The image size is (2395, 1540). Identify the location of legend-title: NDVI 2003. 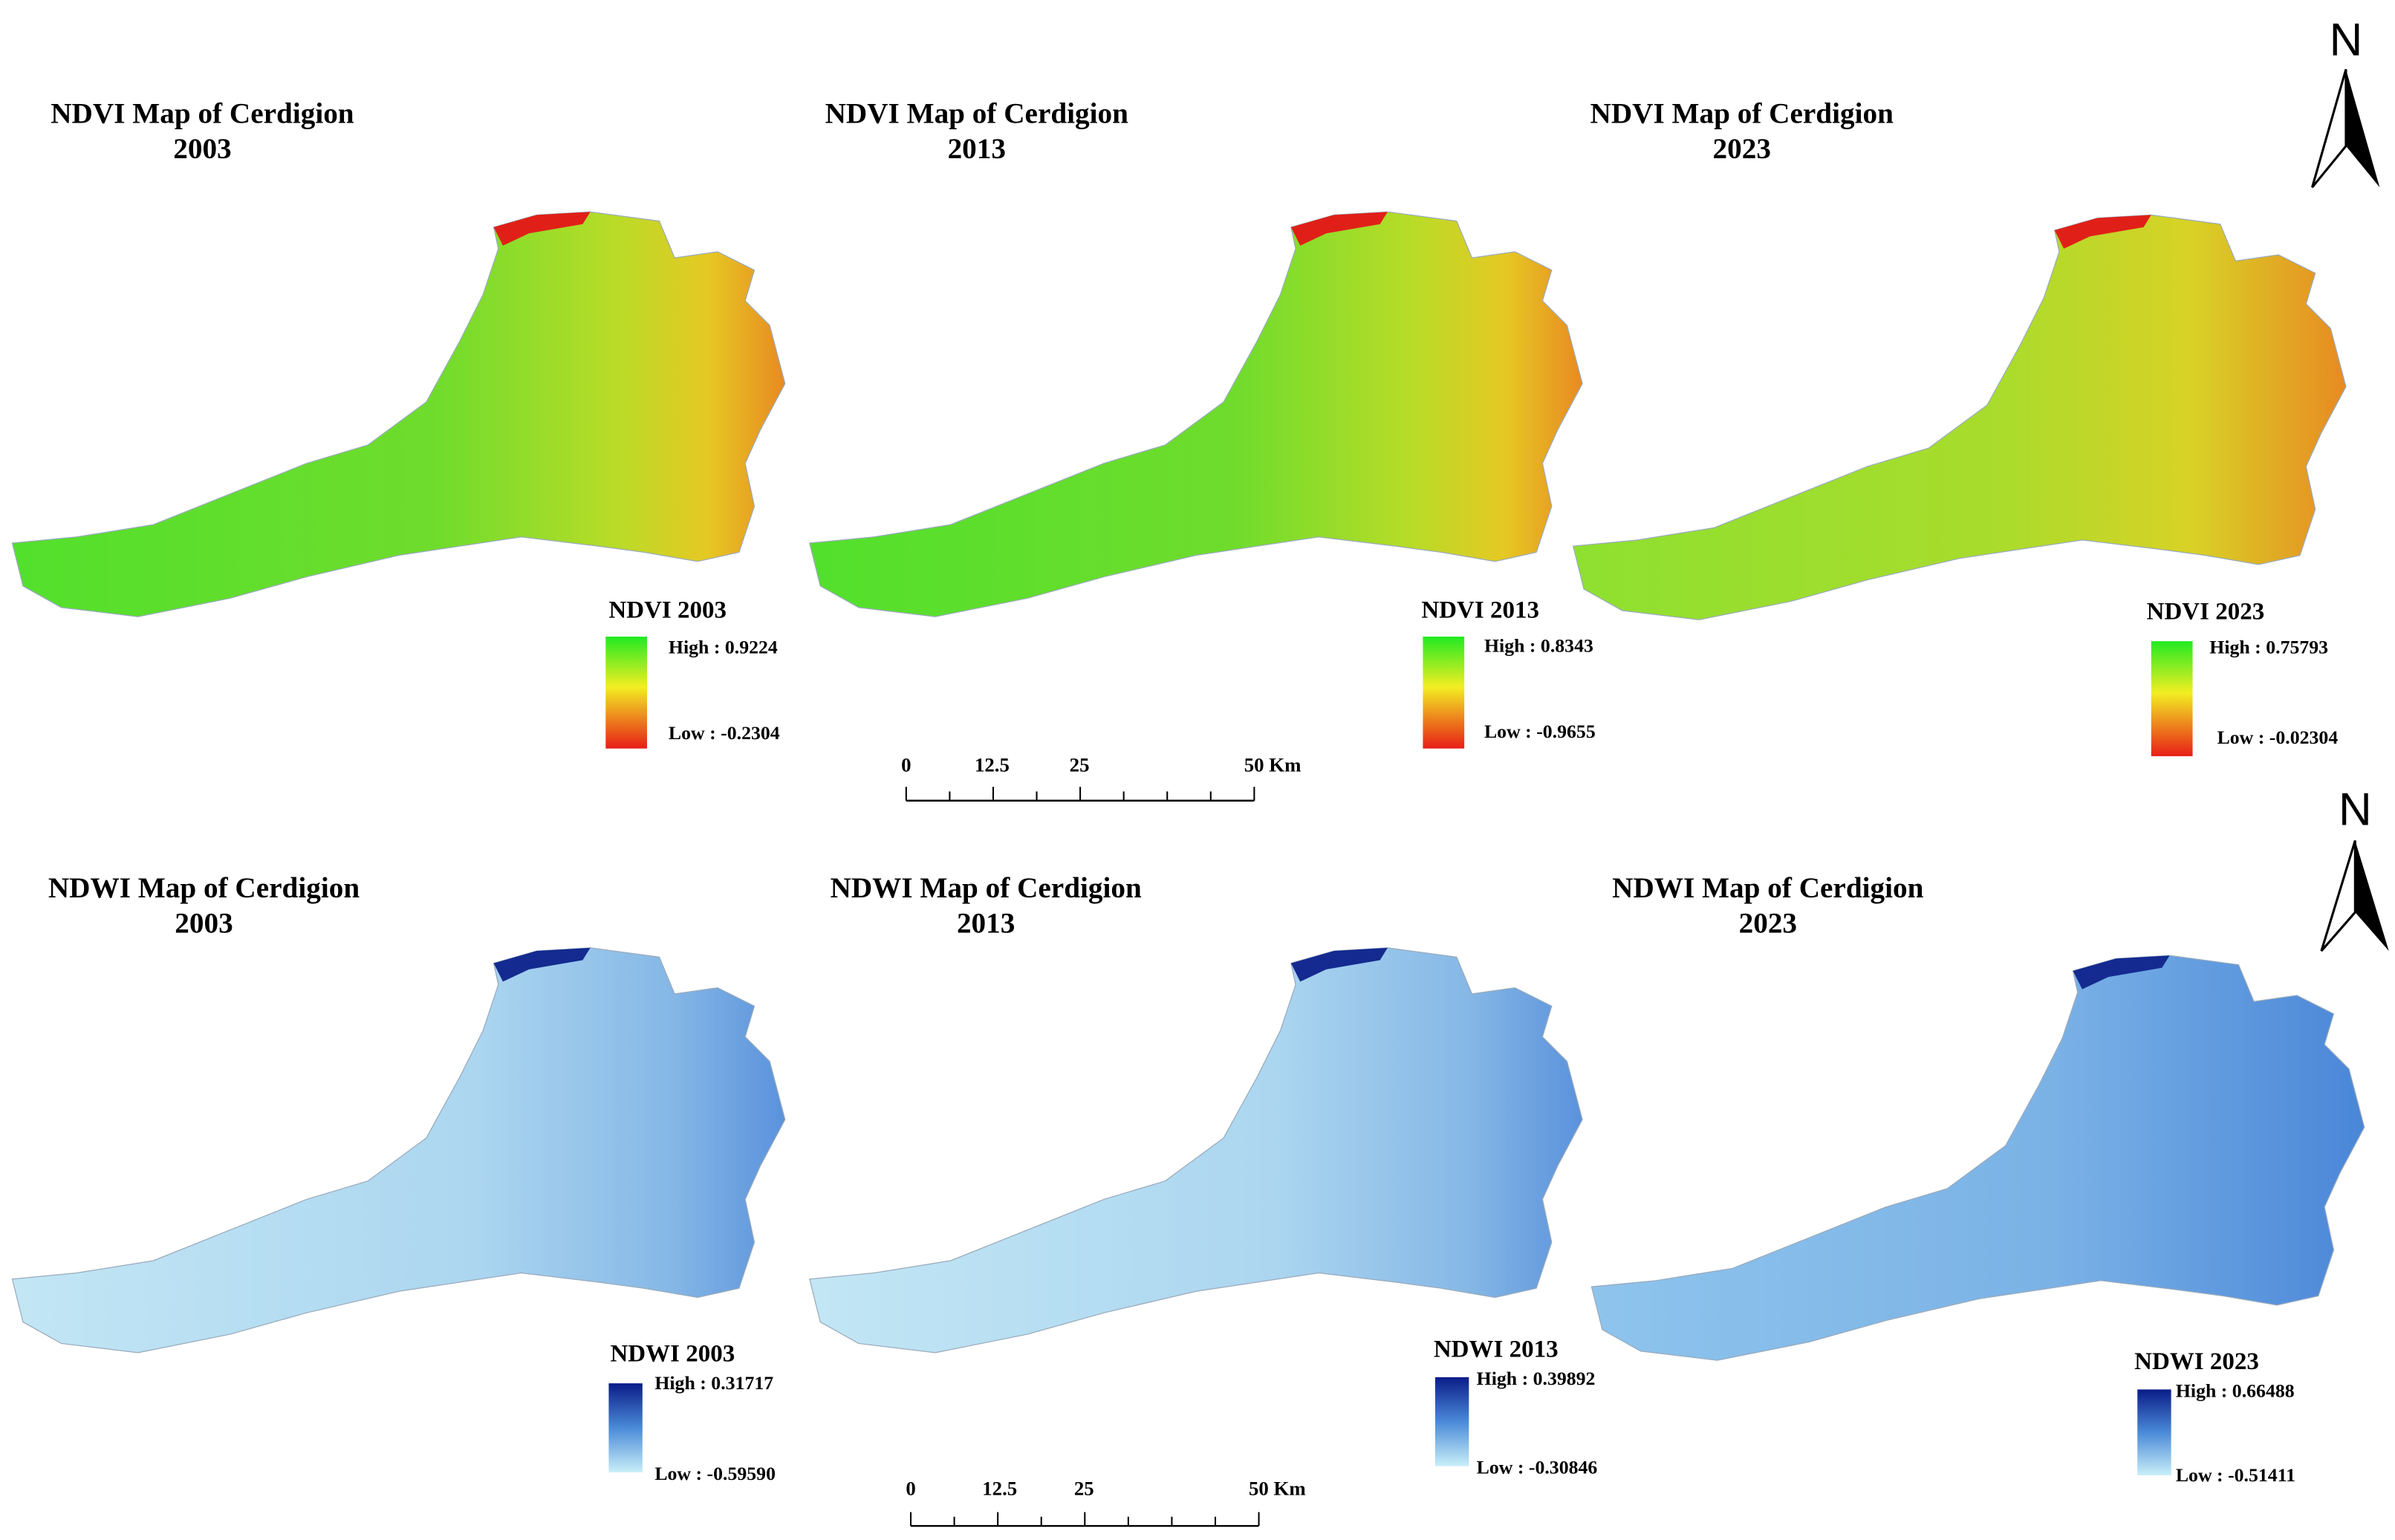
(667, 610).